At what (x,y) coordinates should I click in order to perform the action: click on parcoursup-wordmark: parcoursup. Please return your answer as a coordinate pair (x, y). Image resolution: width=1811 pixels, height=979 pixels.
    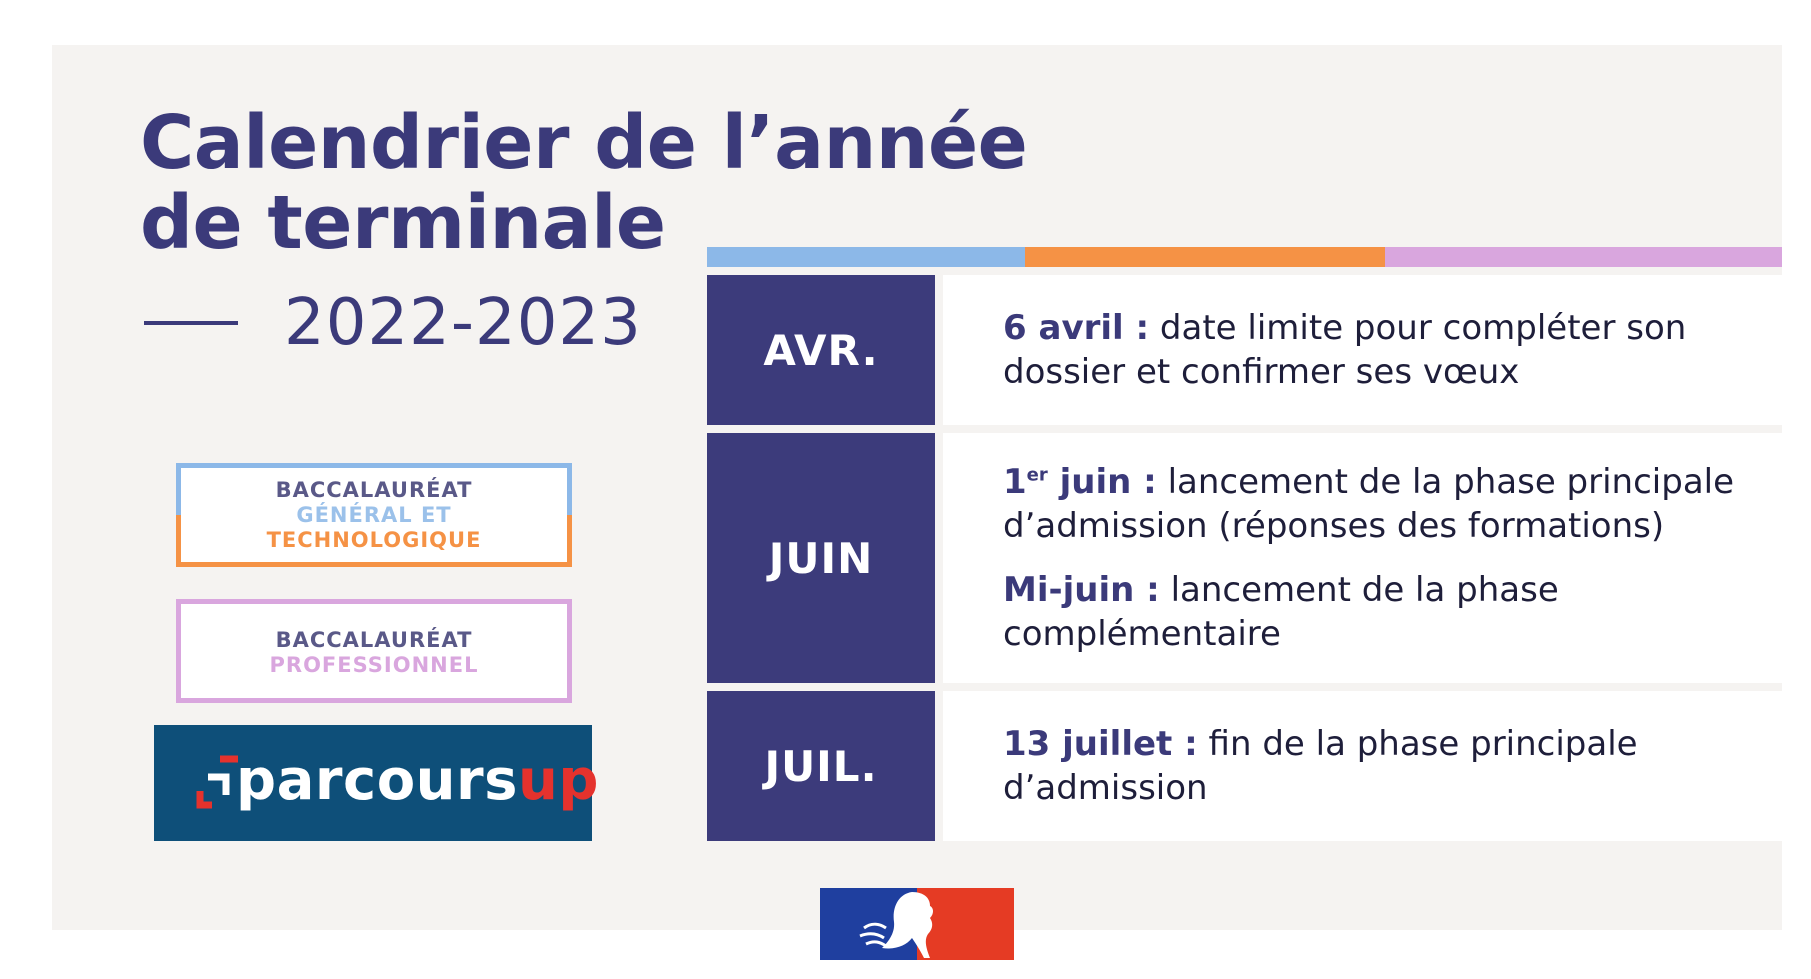
    Looking at the image, I should click on (417, 781).